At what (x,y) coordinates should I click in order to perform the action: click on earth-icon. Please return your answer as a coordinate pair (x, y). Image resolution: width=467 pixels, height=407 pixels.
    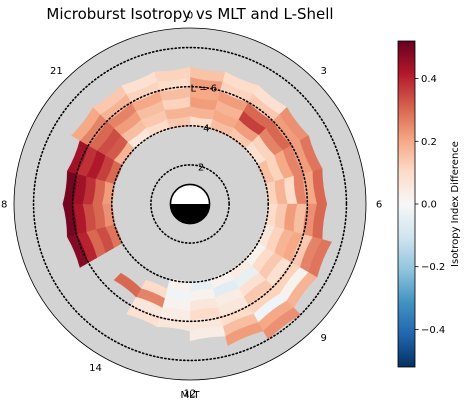
    Looking at the image, I should click on (190, 204).